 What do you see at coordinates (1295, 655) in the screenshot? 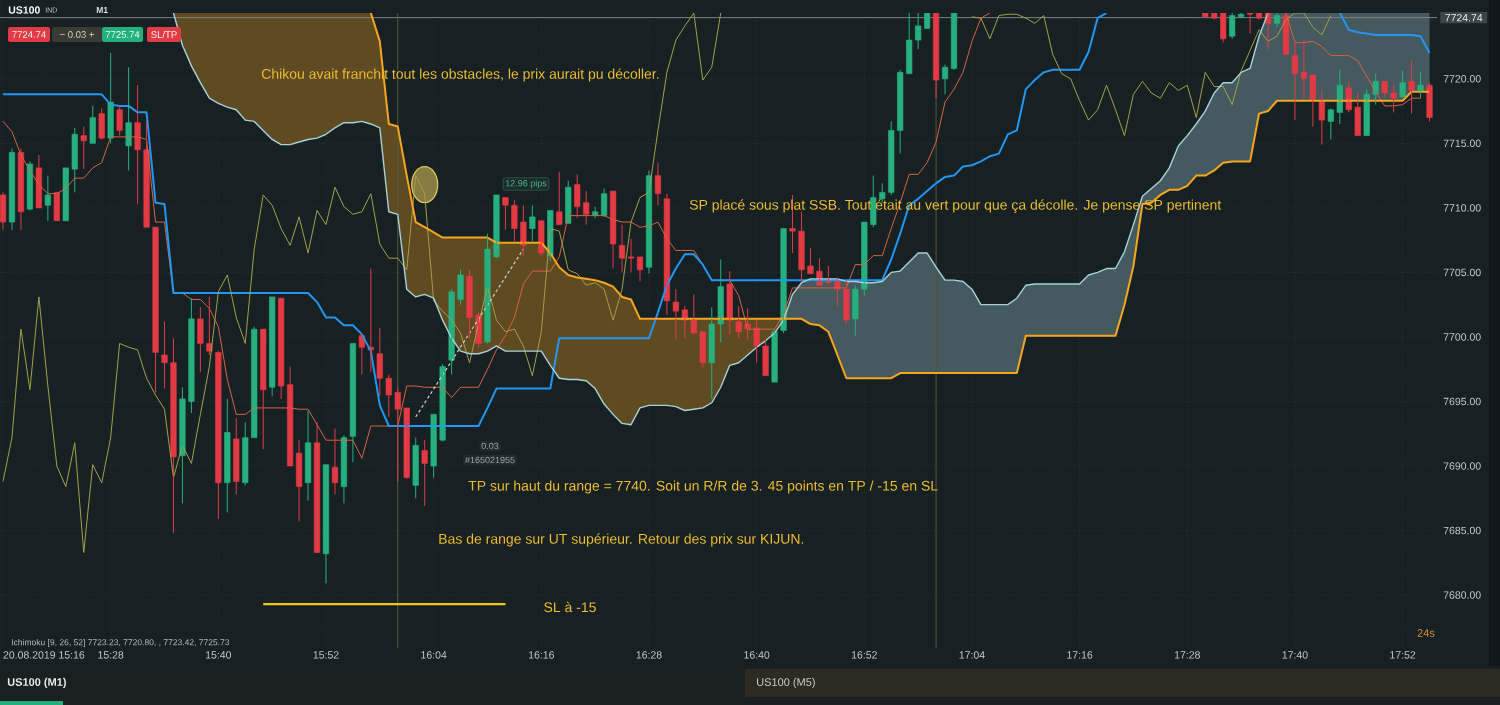
I see `x-tick-label: 17:40` at bounding box center [1295, 655].